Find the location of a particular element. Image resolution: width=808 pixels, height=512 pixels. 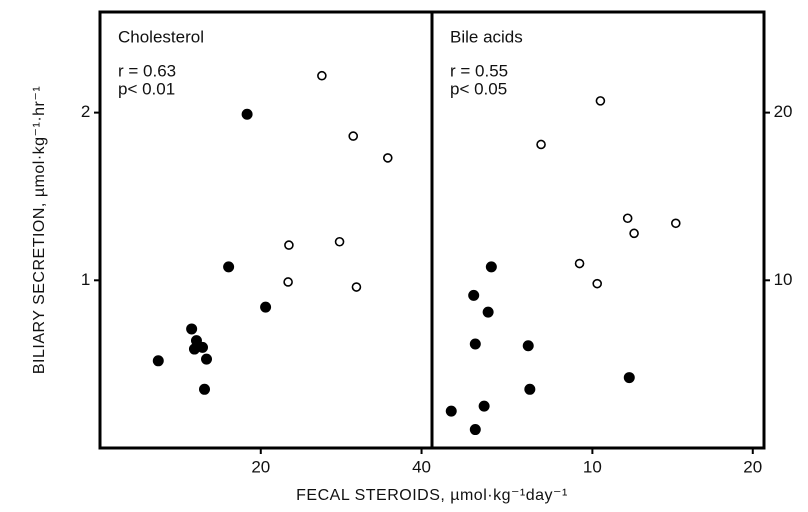

annotation: r = 0.55 is located at coordinates (479, 70).